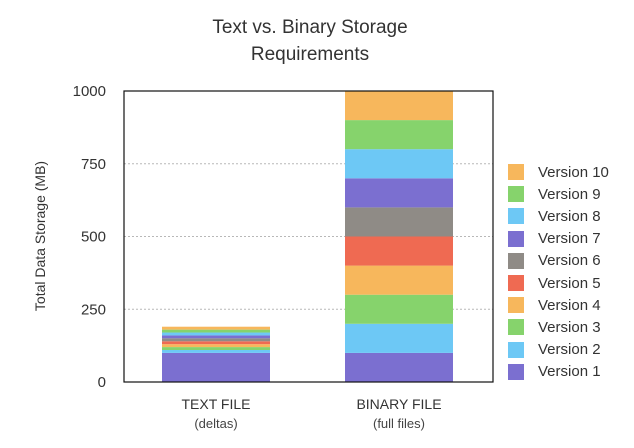 Image resolution: width=634 pixels, height=448 pixels. I want to click on y-tick-label: 500, so click(93, 237).